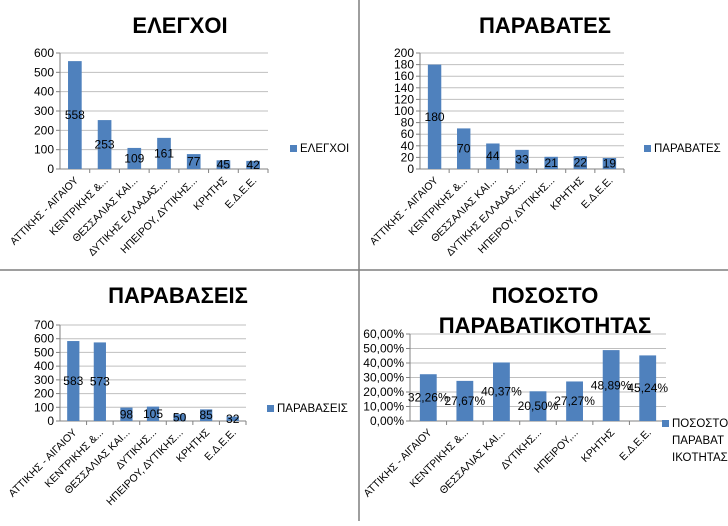  I want to click on data-label: 98, so click(127, 414).